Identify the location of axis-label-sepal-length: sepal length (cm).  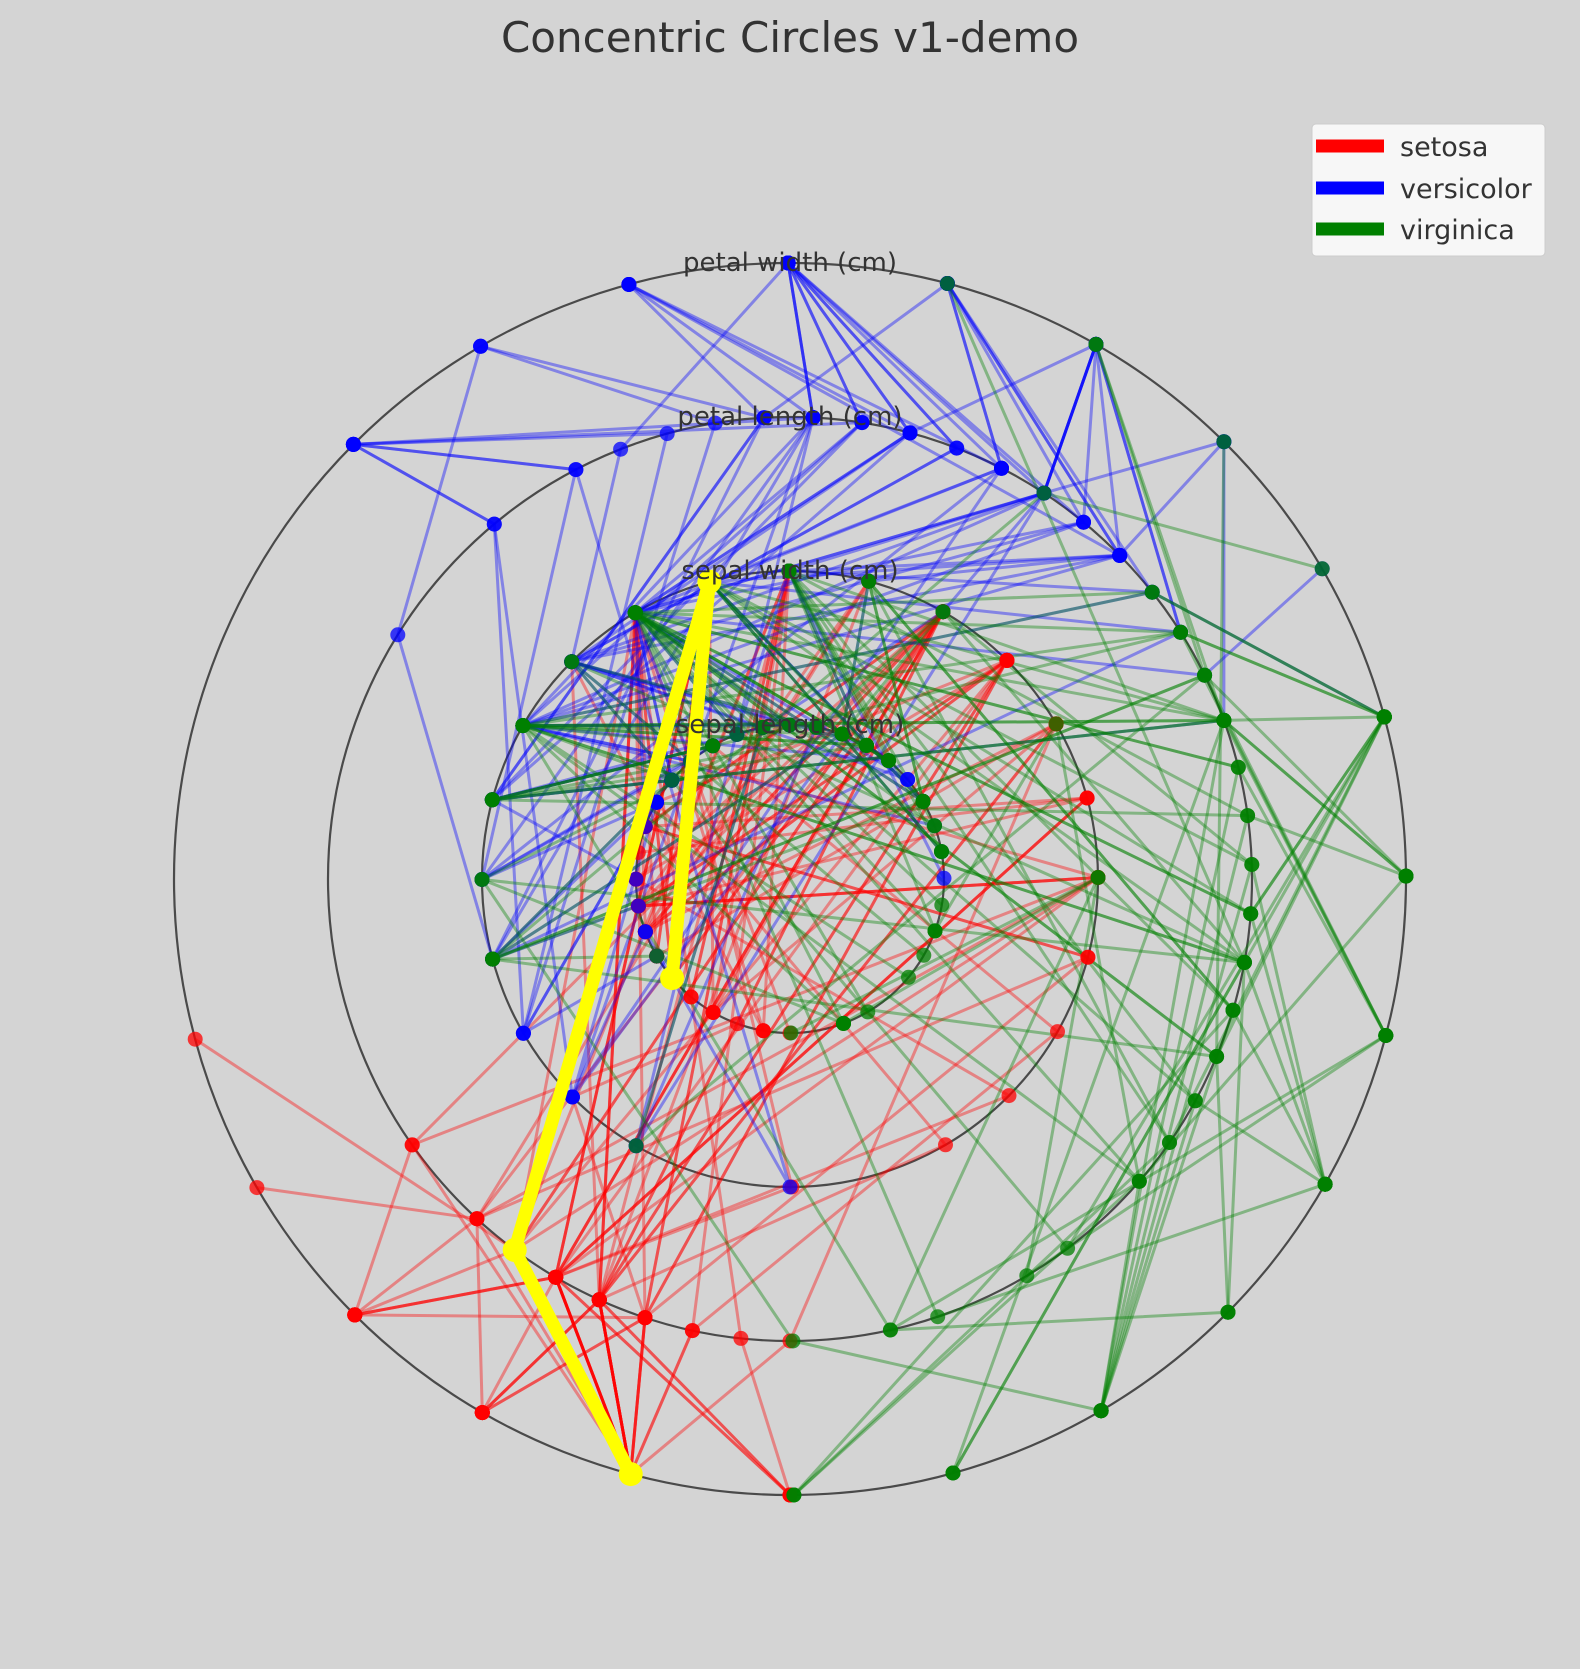
(790, 725).